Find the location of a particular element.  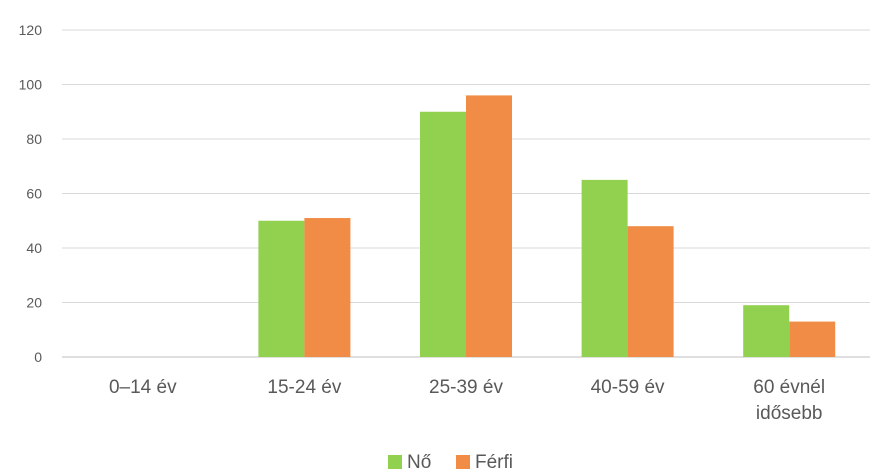

y-tick-label: 80 is located at coordinates (34, 139).